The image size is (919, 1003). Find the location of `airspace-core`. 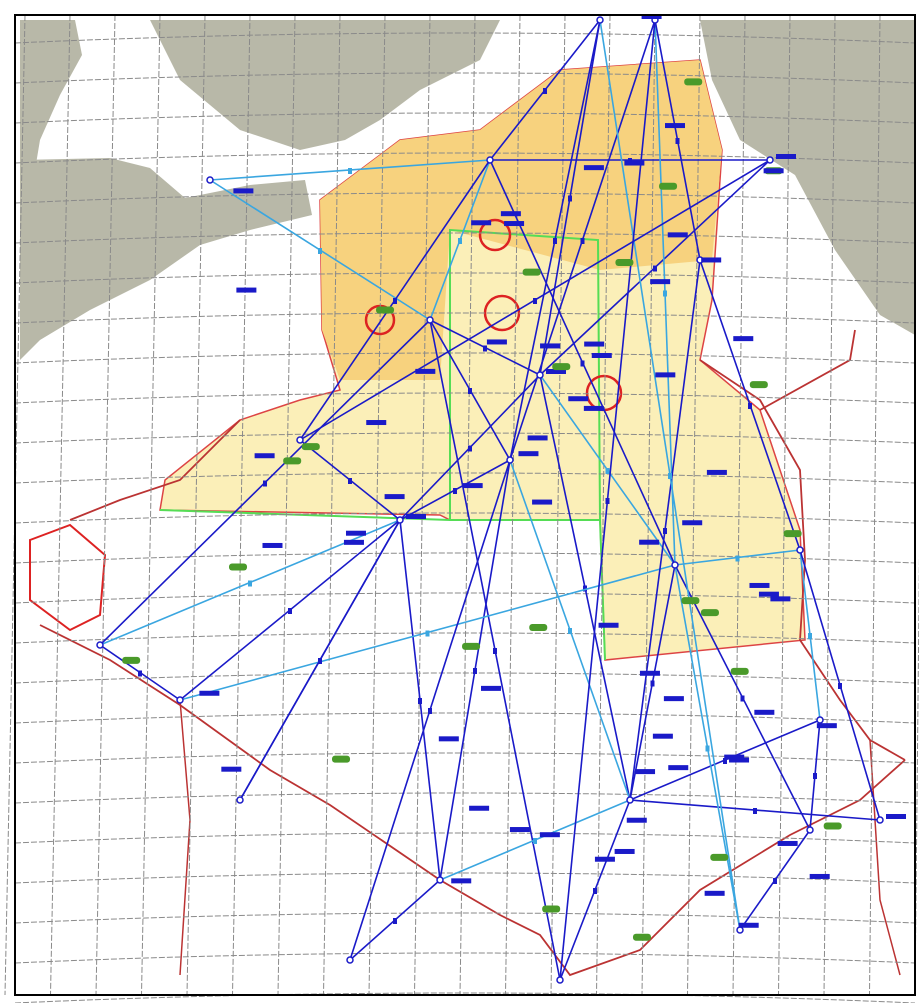

airspace-core is located at coordinates (521, 220).